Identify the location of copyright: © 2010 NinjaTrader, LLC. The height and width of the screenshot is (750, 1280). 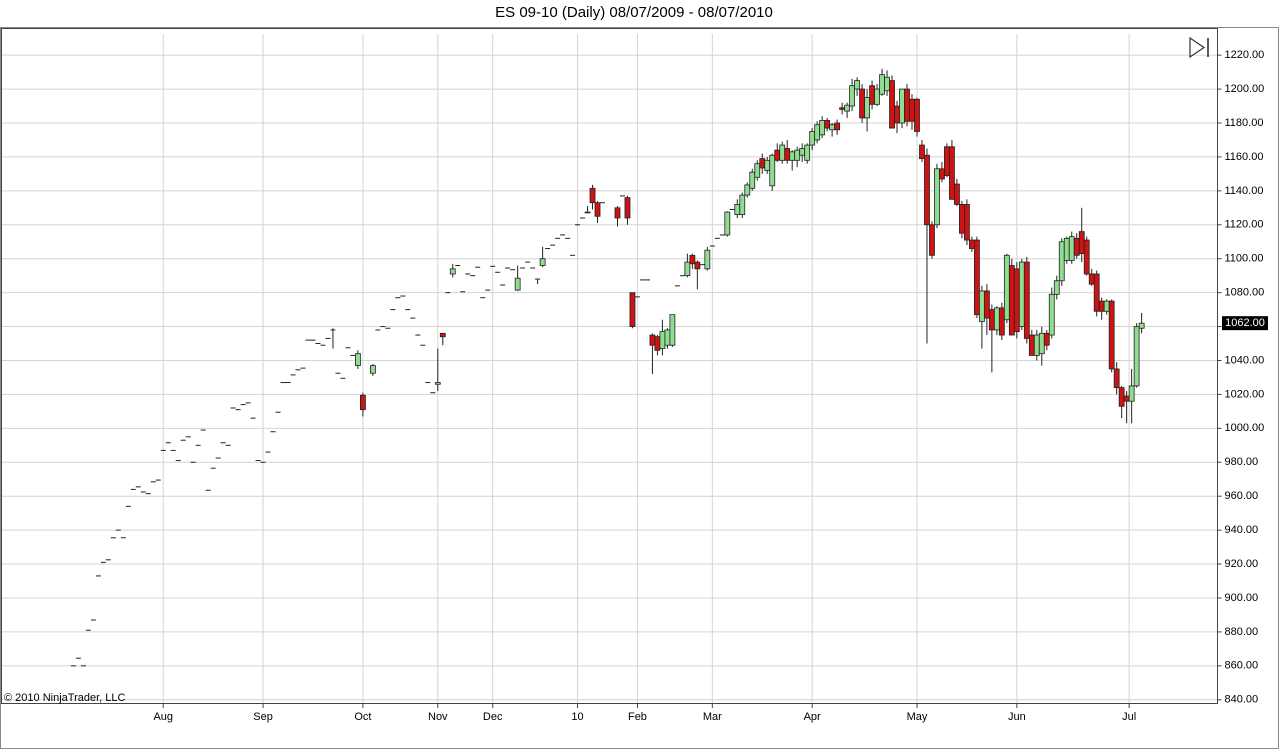
(64, 698).